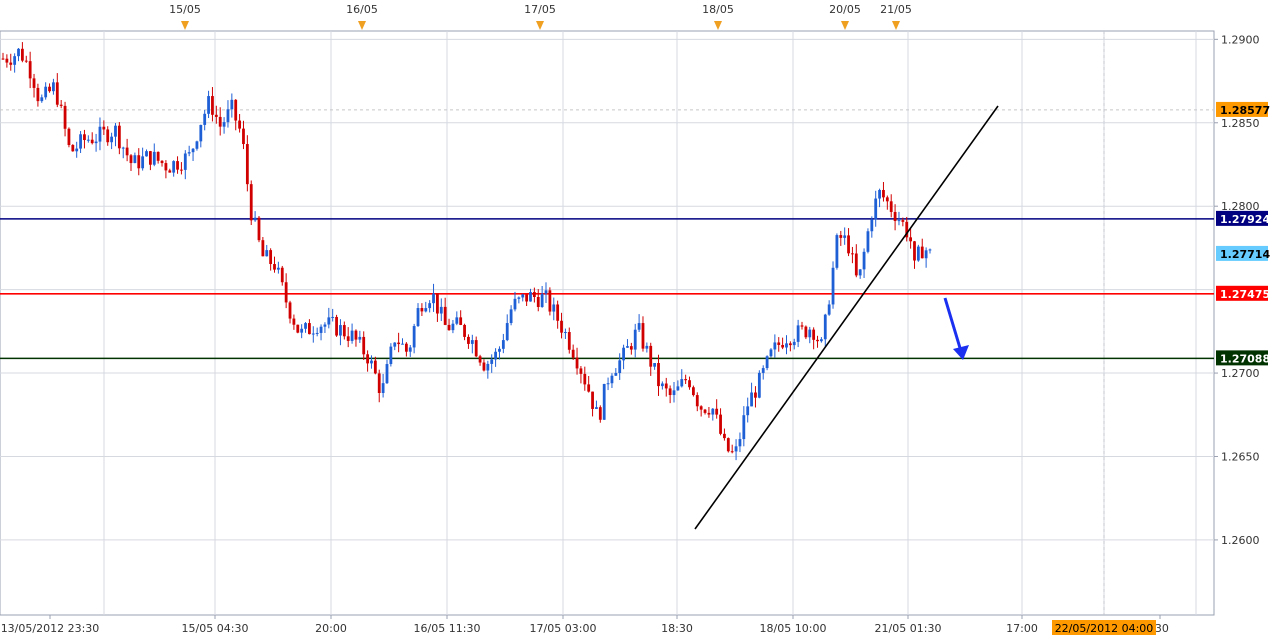  What do you see at coordinates (1245, 254) in the screenshot?
I see `current-price-label: 1.27714` at bounding box center [1245, 254].